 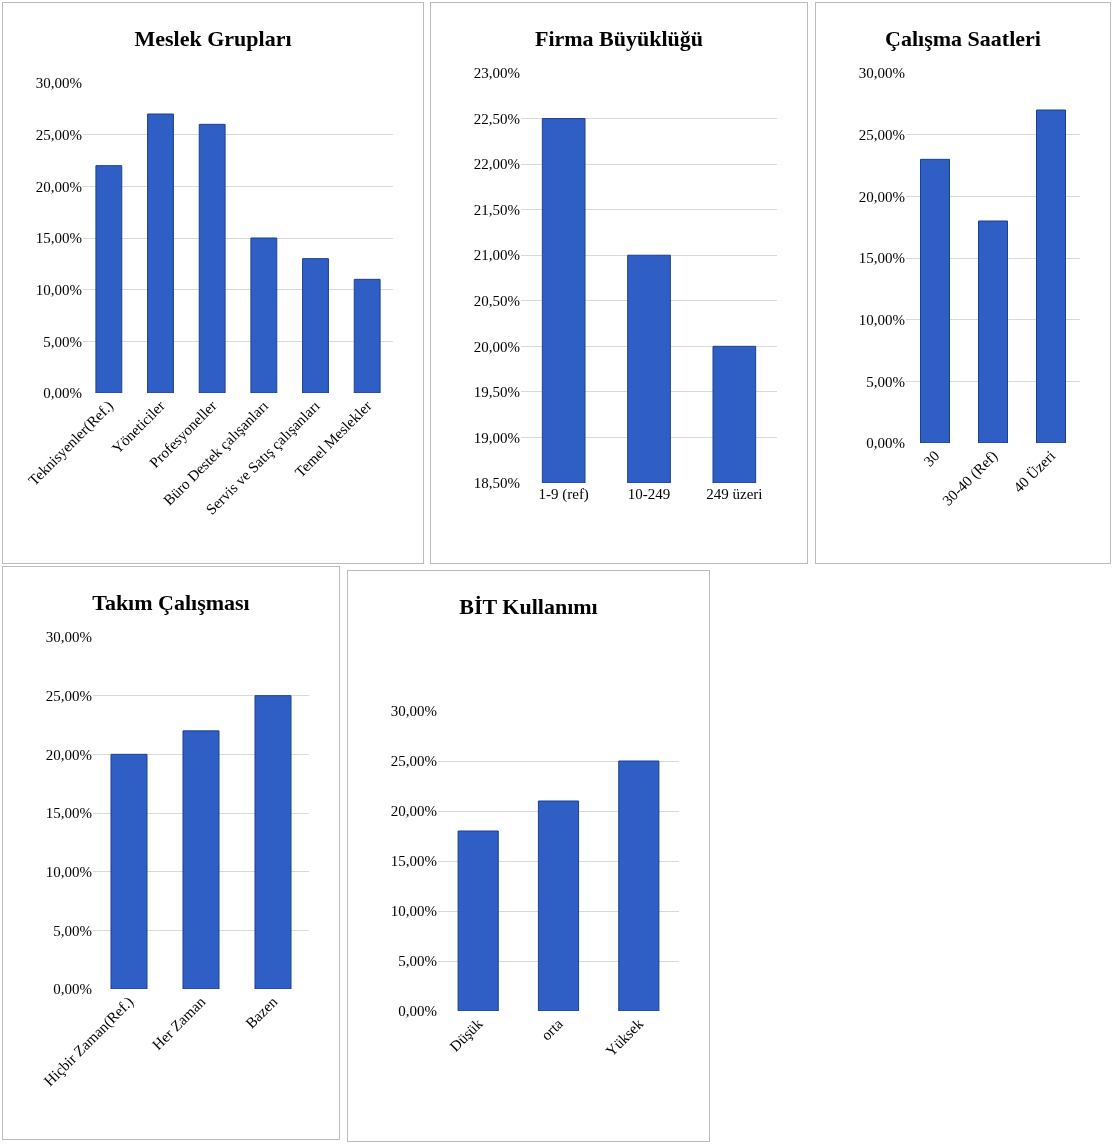 I want to click on x-tick-label: 10-249, so click(x=649, y=494).